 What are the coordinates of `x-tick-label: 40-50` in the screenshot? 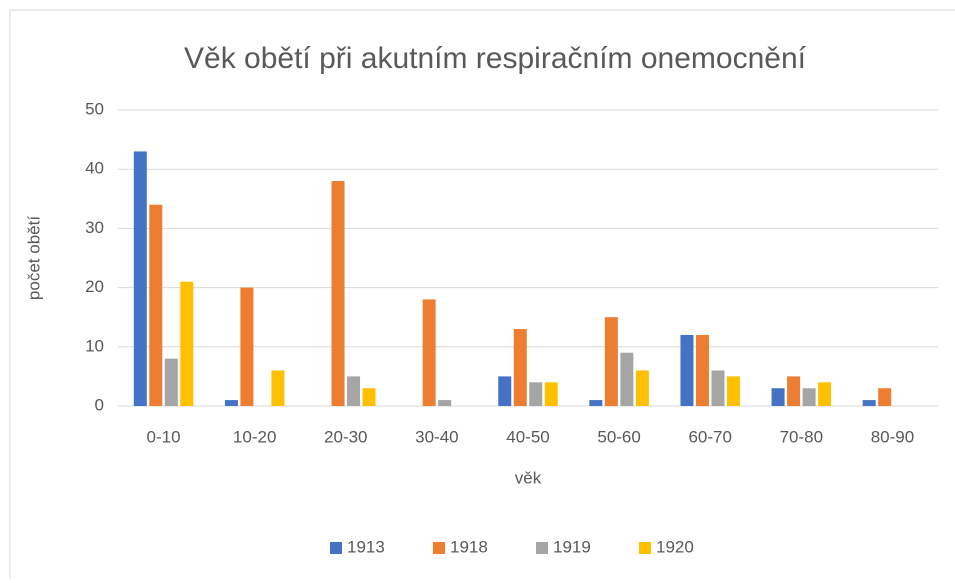 It's located at (527, 436).